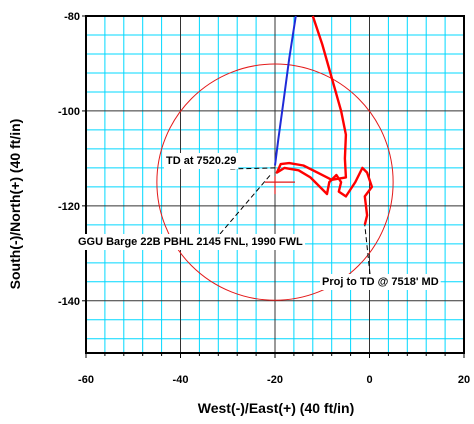  Describe the element at coordinates (72, 159) in the screenshot. I see `y-axis-ticks: -80 -100 -120 -140` at that location.